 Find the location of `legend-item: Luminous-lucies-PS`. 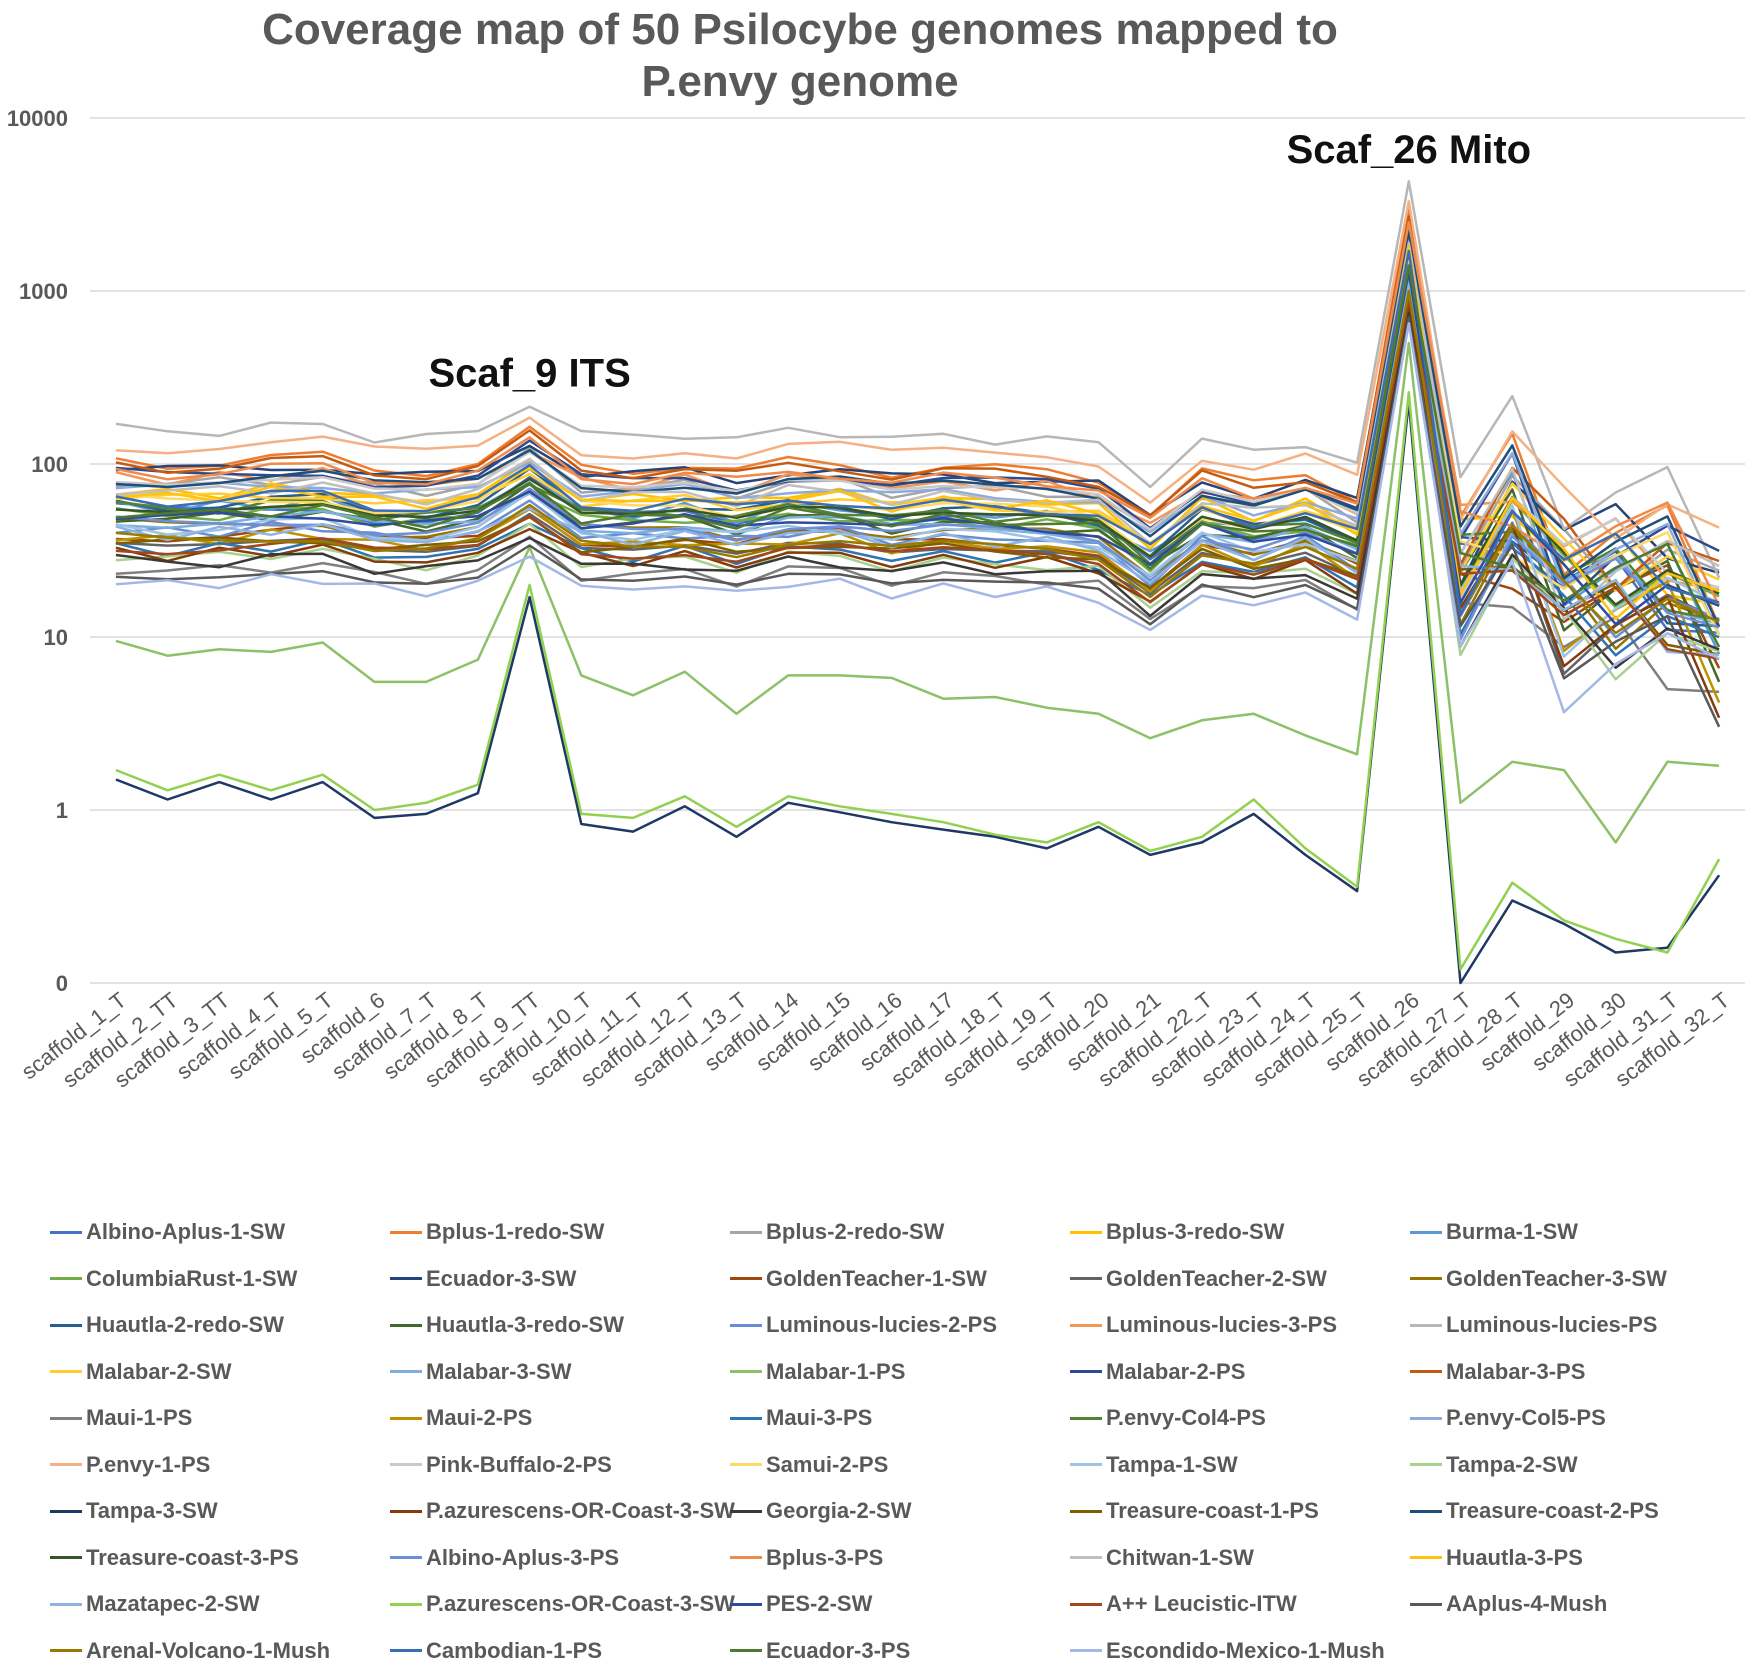

legend-item: Luminous-lucies-PS is located at coordinates (1533, 1325).